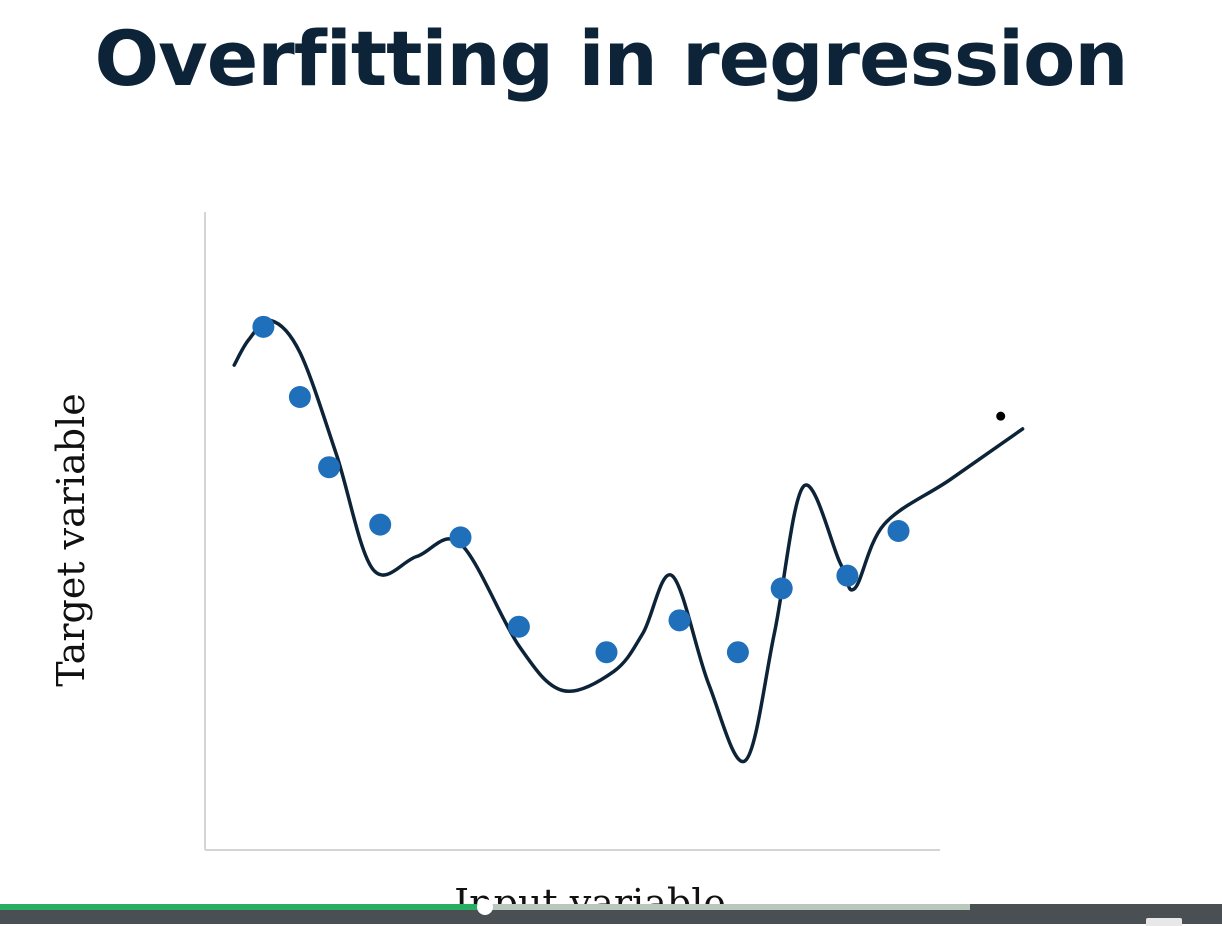  What do you see at coordinates (590, 892) in the screenshot?
I see `x-axis-label: Input variable` at bounding box center [590, 892].